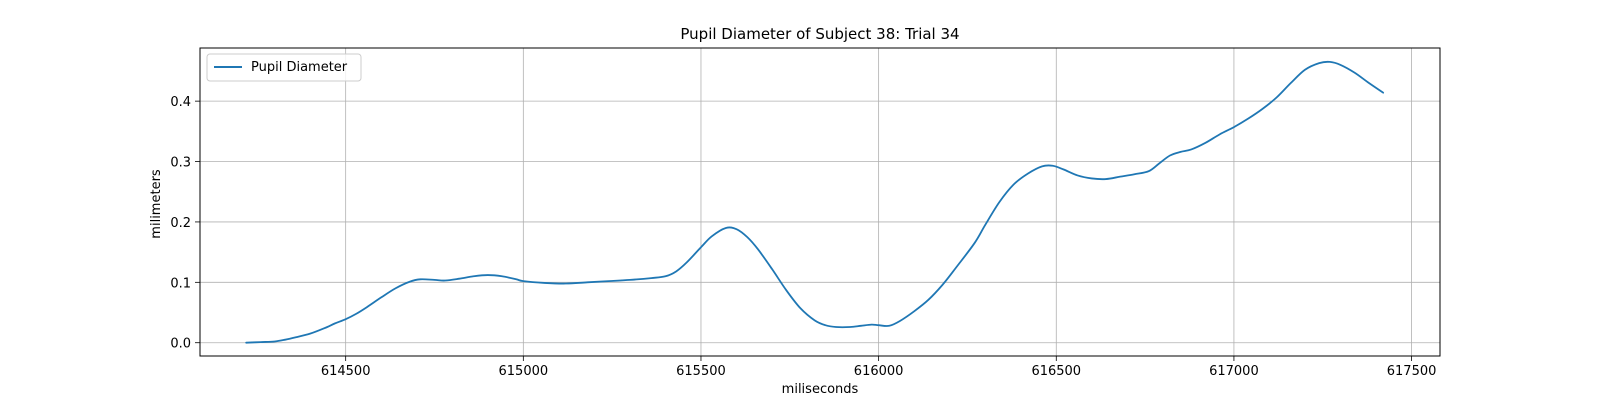  What do you see at coordinates (180, 102) in the screenshot?
I see `y-tick-label: 0.4` at bounding box center [180, 102].